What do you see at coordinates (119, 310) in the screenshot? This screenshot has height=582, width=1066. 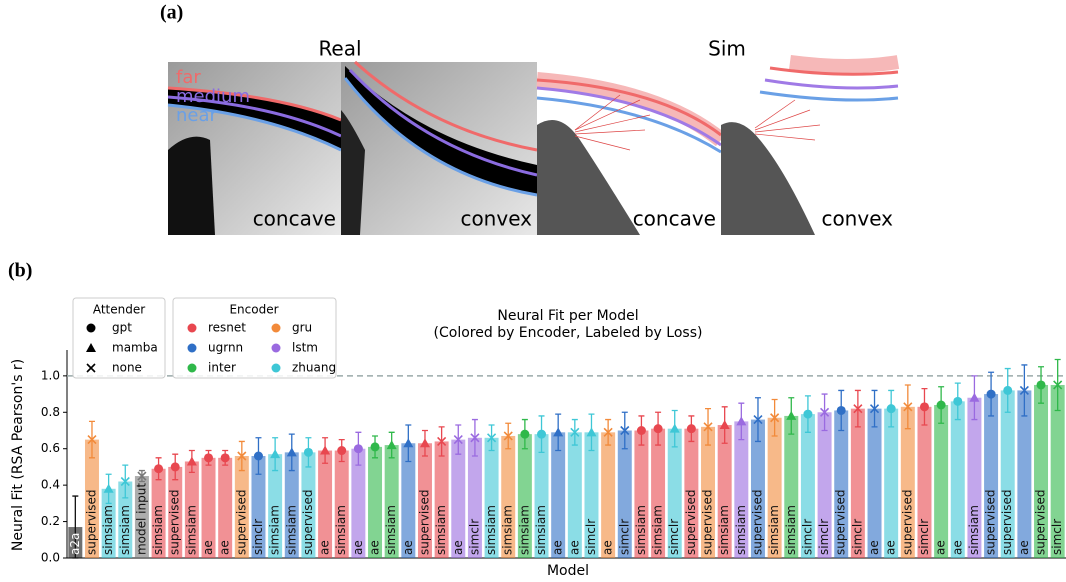 I see `legend-title: Attender` at bounding box center [119, 310].